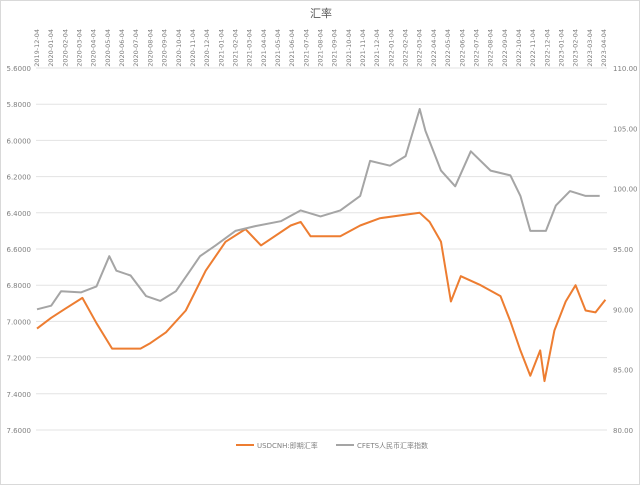 The height and width of the screenshot is (490, 640). I want to click on right-tick-label: 95.00, so click(623, 250).